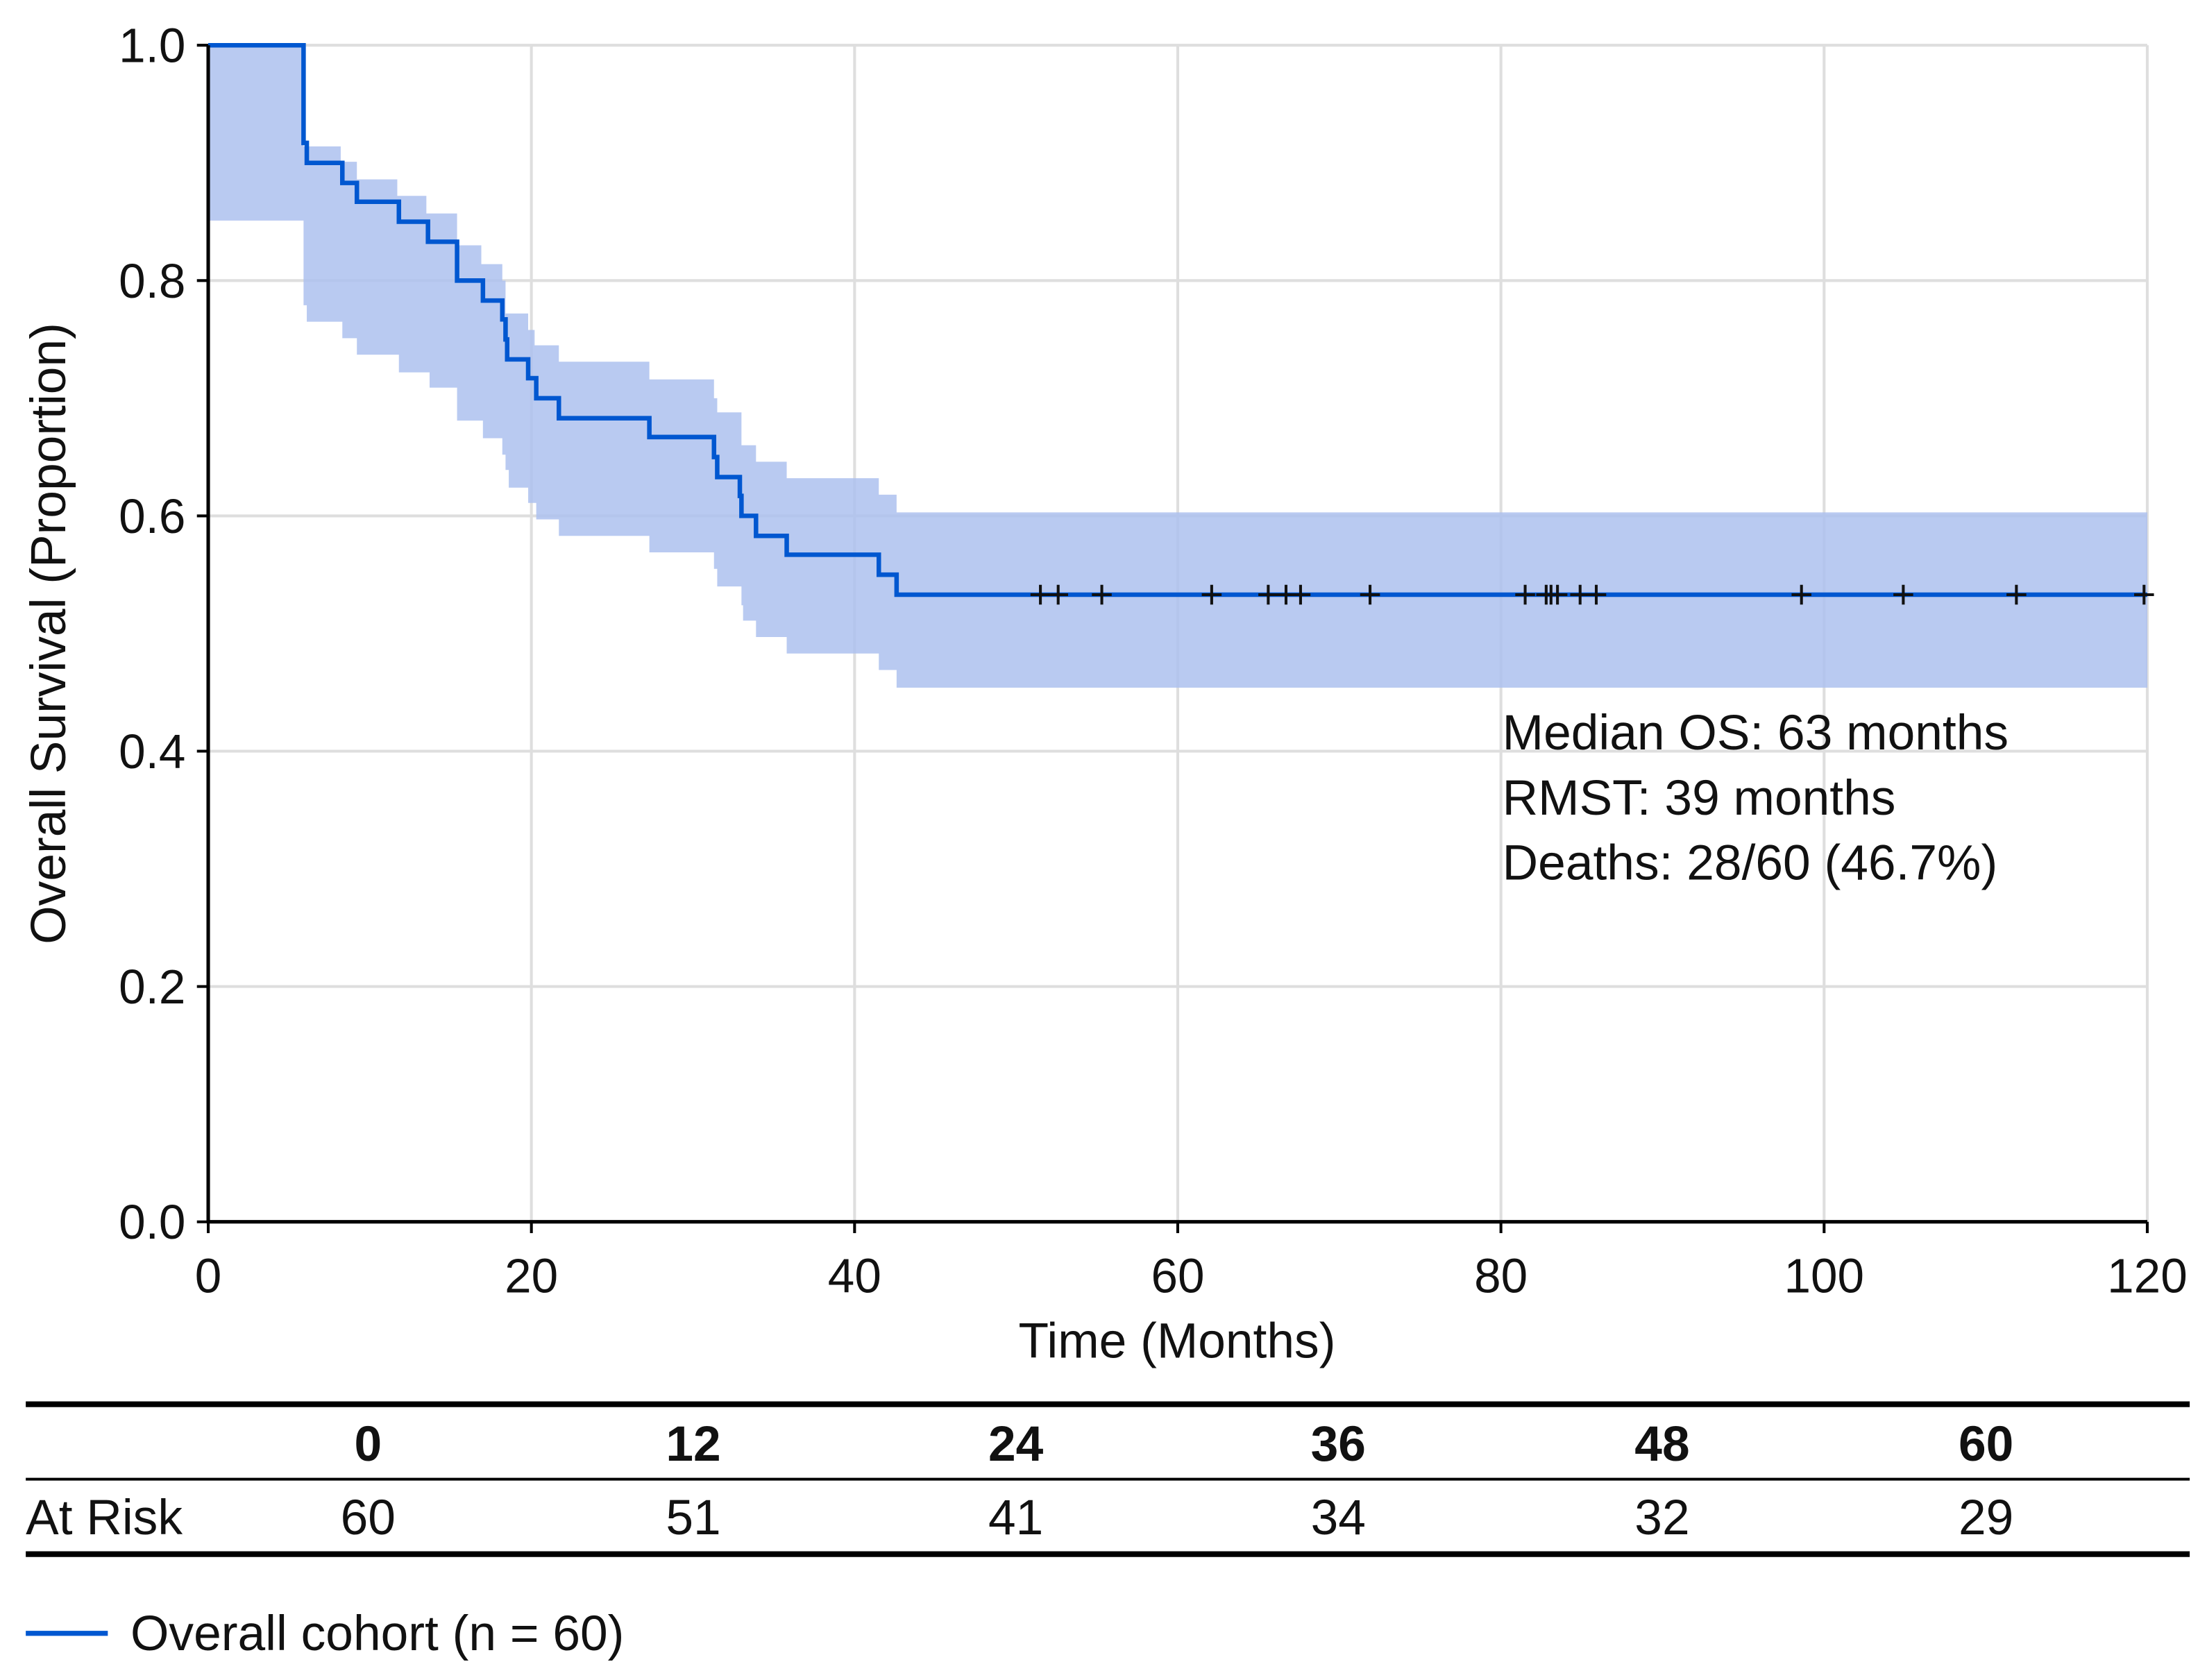 This screenshot has height=1680, width=2207. What do you see at coordinates (1176, 1340) in the screenshot?
I see `x-axis-label: Time (Months)` at bounding box center [1176, 1340].